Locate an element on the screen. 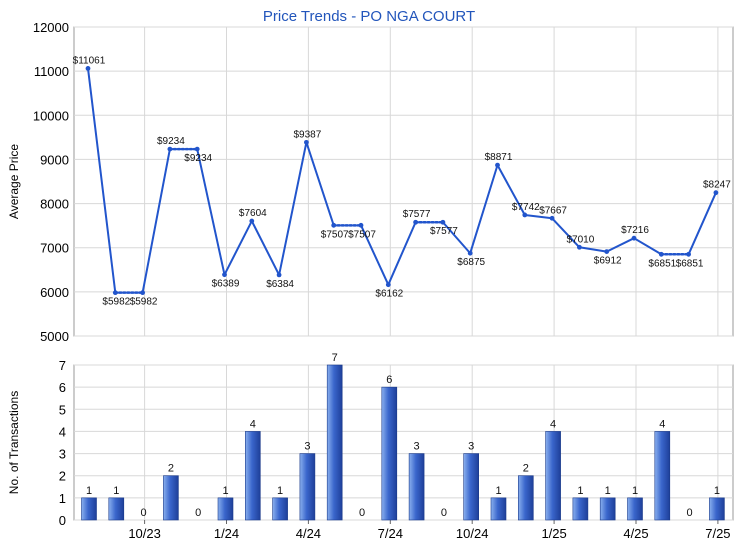  price-data-label: $6875 is located at coordinates (471, 262).